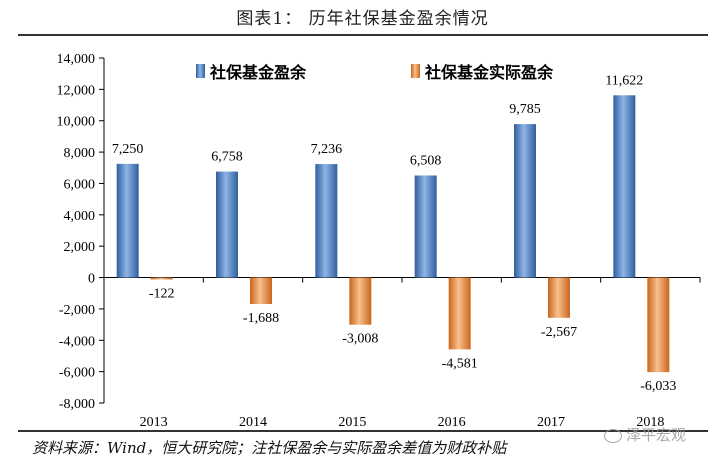 The width and height of the screenshot is (725, 467). I want to click on data-label: -122, so click(162, 293).